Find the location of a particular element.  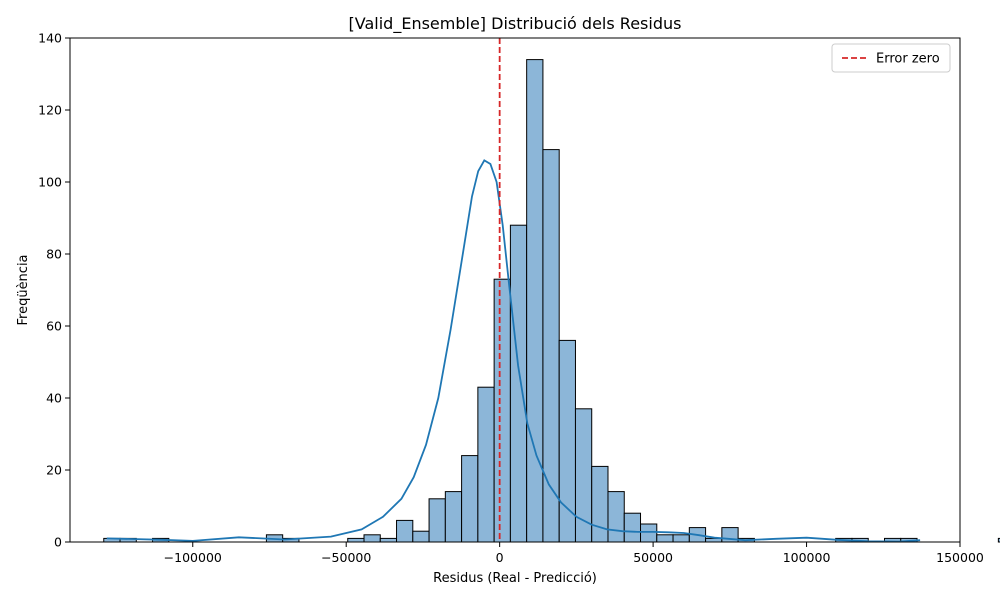

legend-box is located at coordinates (891, 58).